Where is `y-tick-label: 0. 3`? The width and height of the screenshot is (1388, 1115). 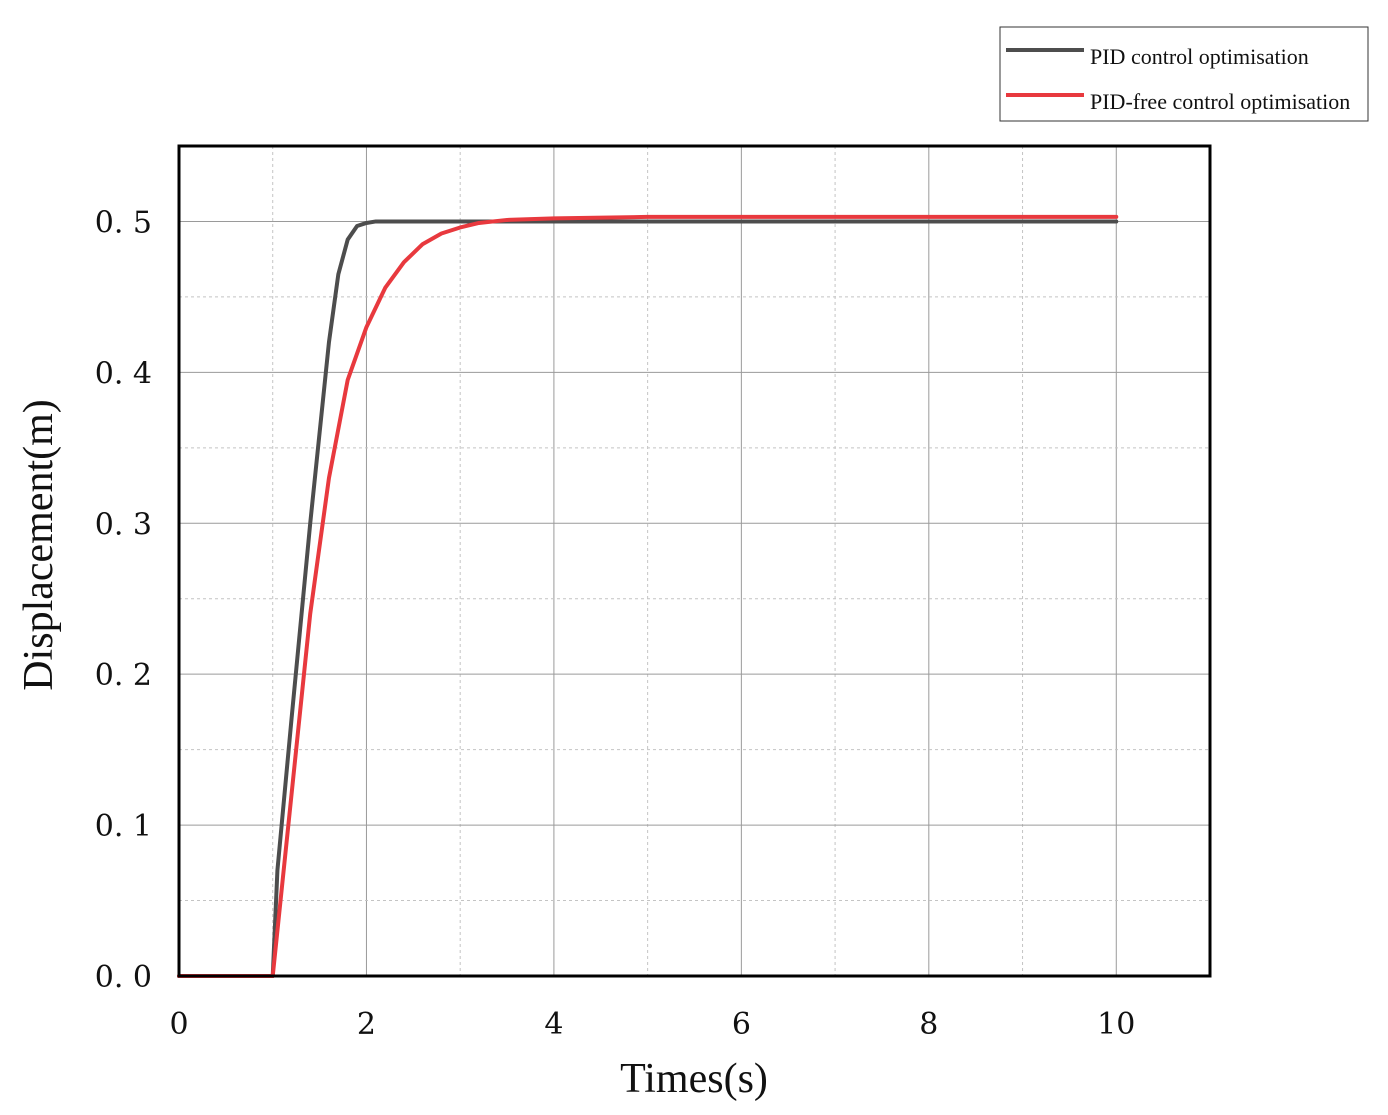
y-tick-label: 0. 3 is located at coordinates (123, 524).